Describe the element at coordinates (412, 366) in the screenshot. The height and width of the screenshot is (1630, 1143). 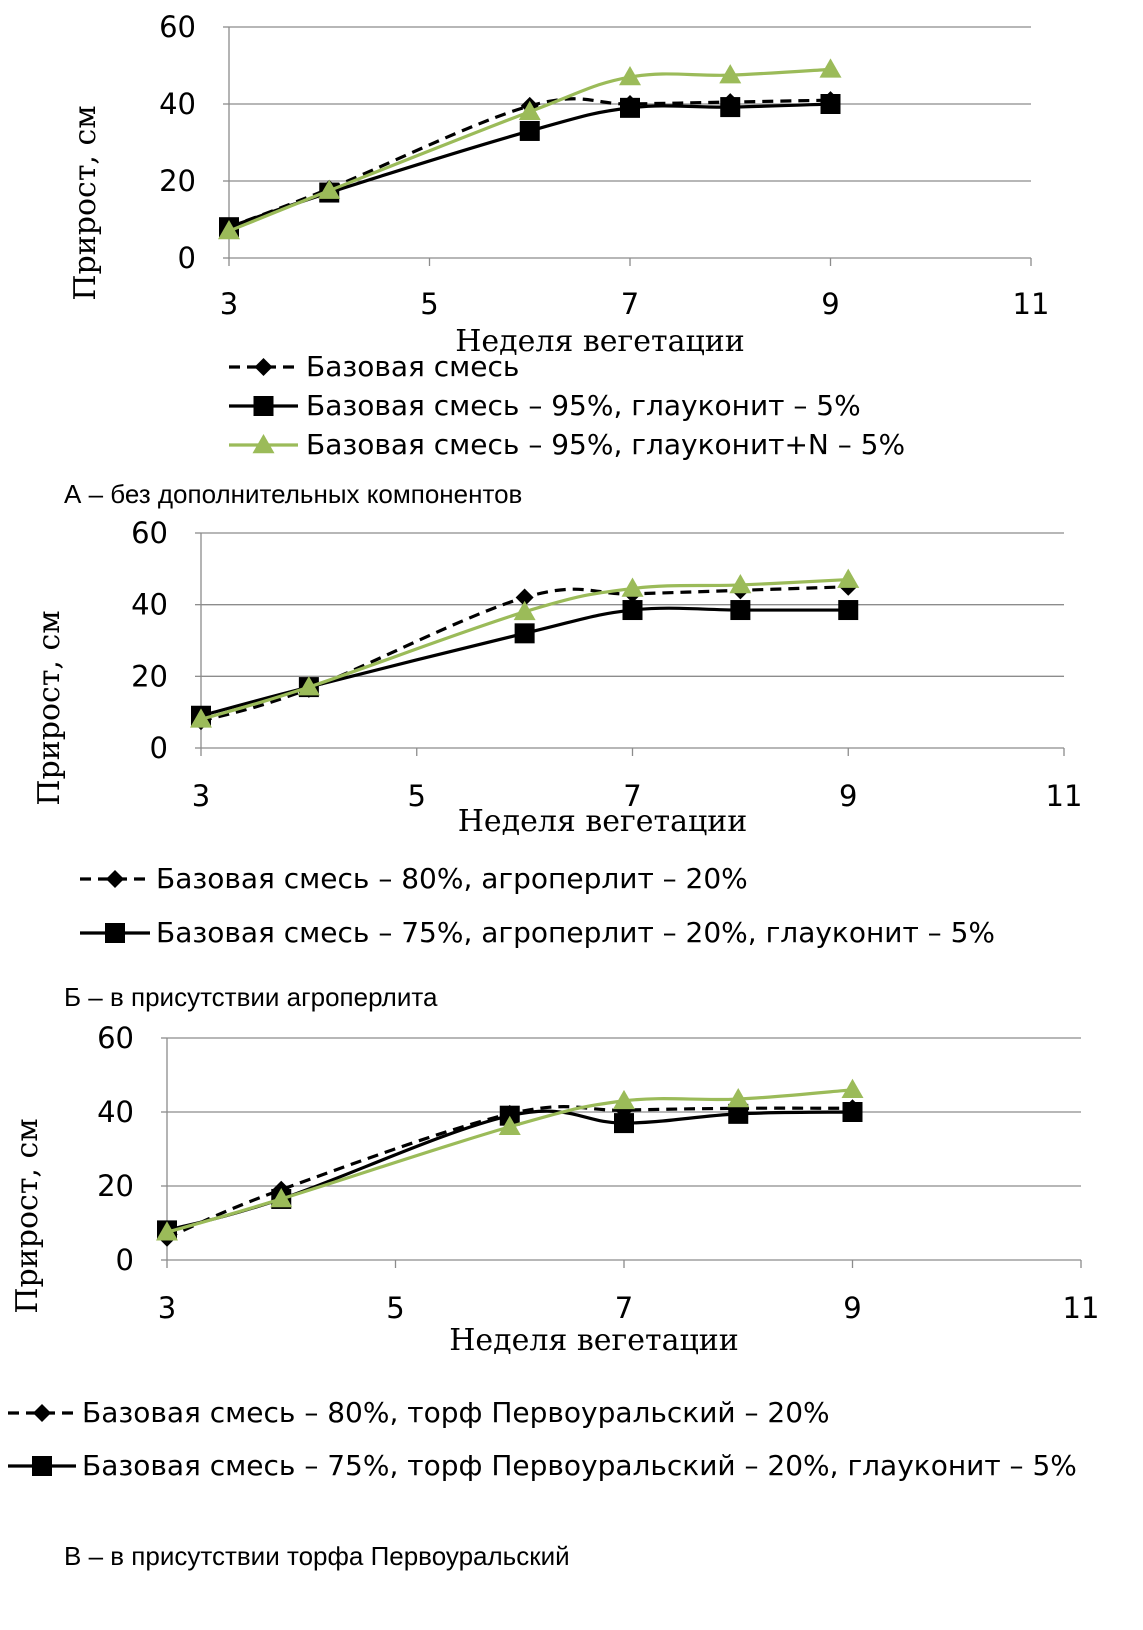
I see `legend-entry: Базовая смесь` at that location.